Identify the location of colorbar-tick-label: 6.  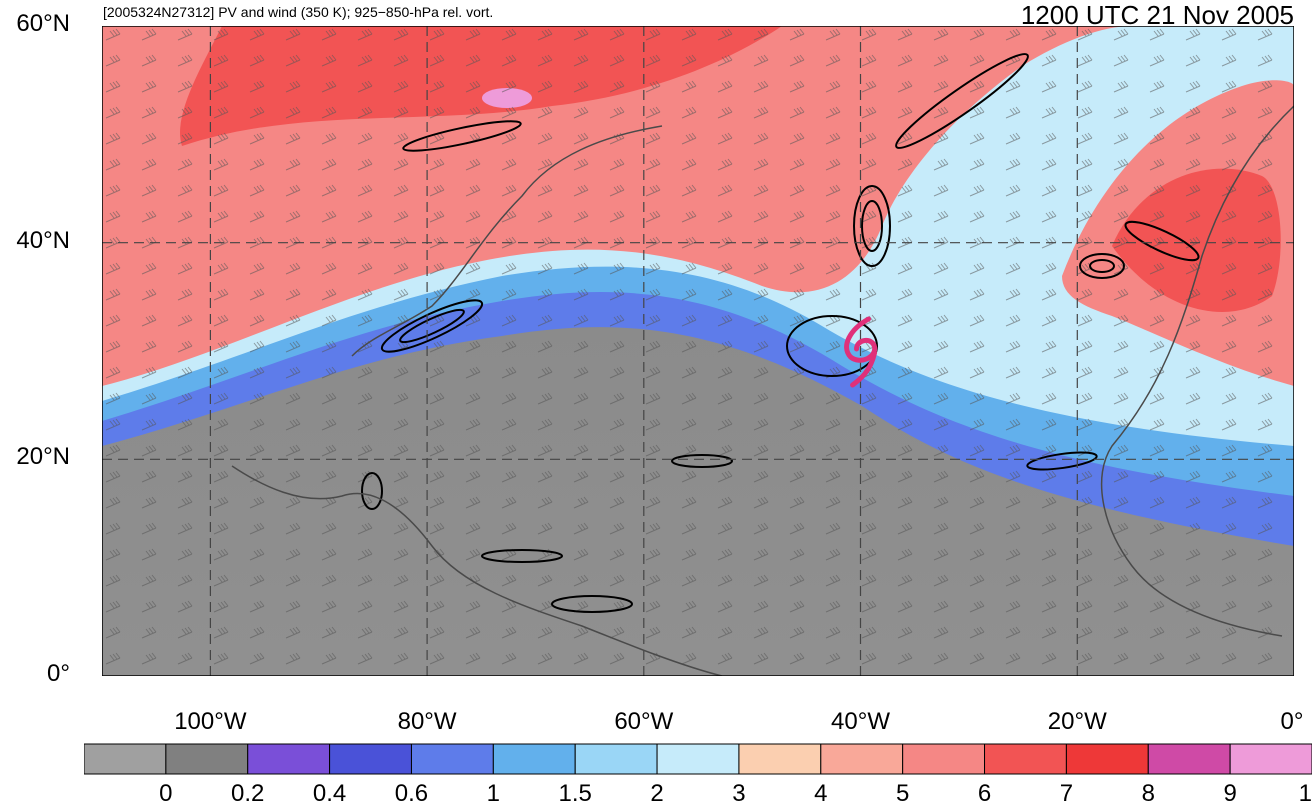
(984, 793).